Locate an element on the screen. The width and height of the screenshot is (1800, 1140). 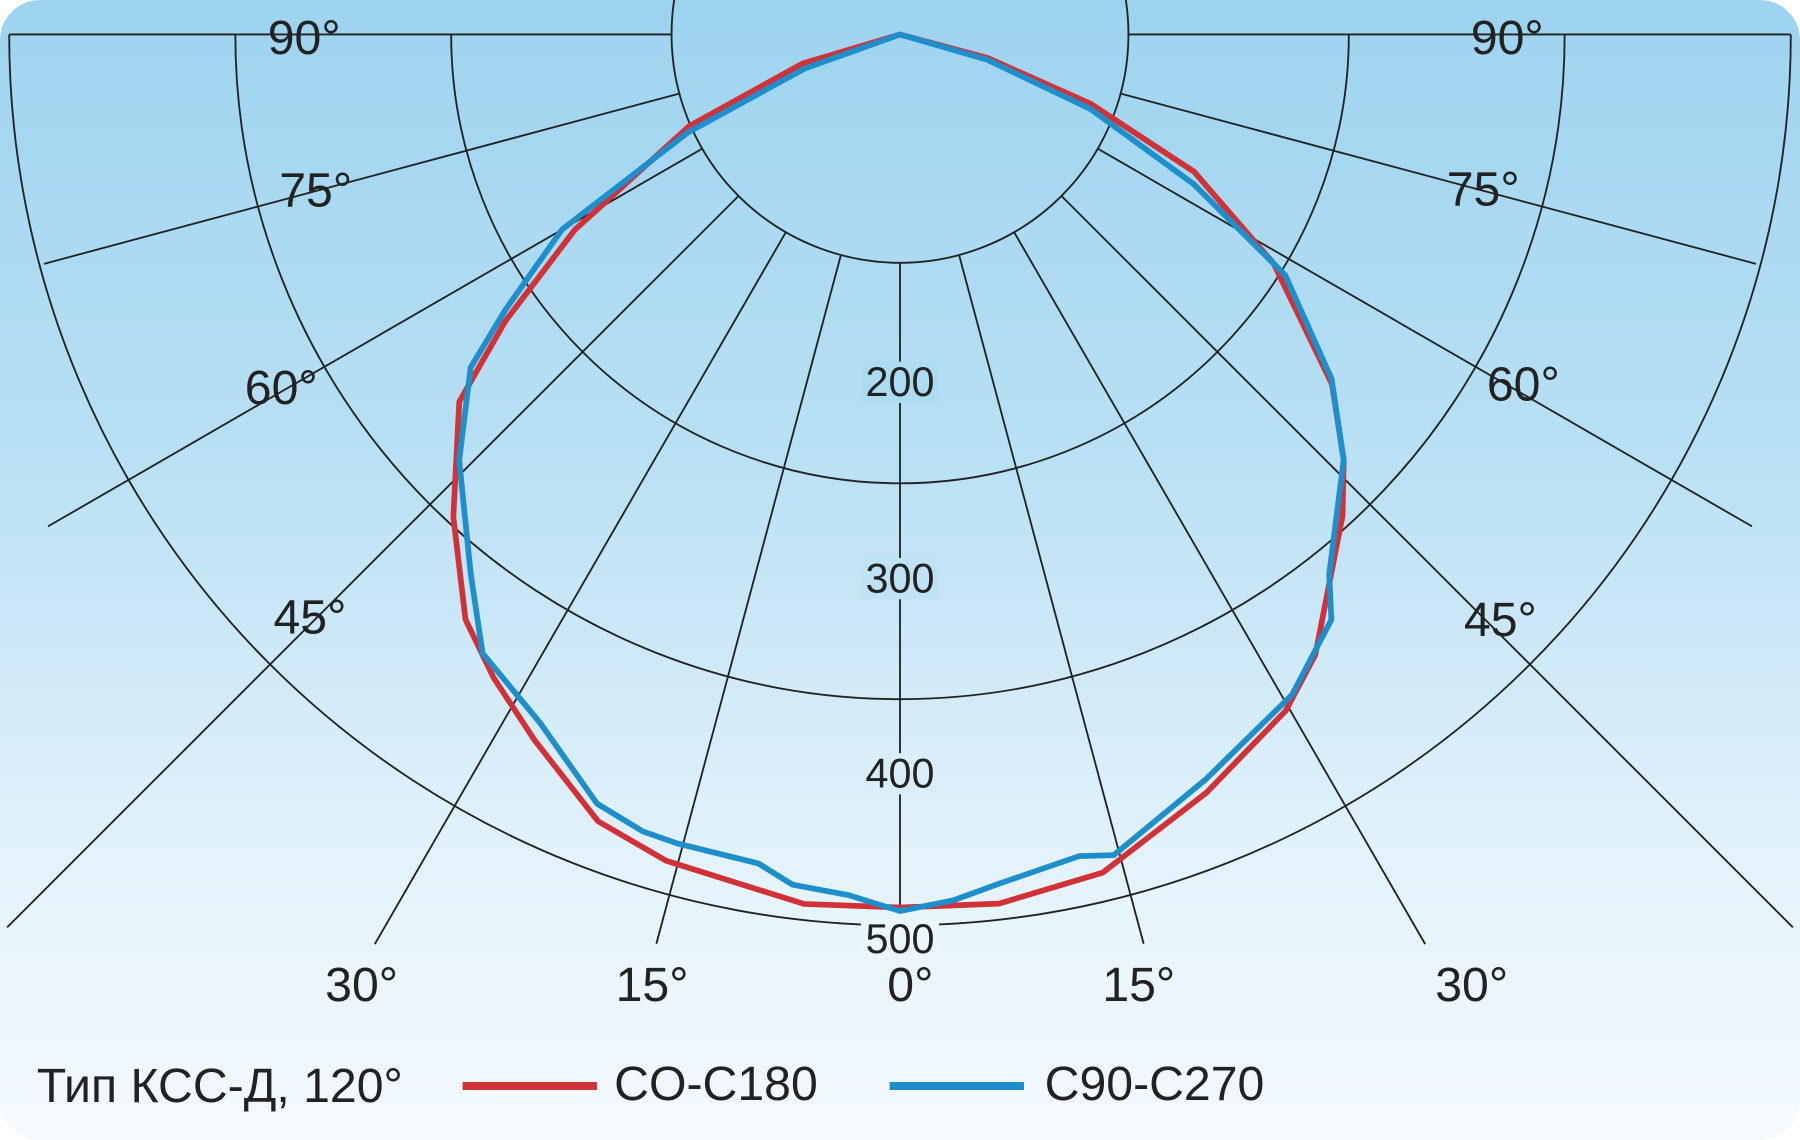
radial-tick-label: 300 is located at coordinates (900, 578).